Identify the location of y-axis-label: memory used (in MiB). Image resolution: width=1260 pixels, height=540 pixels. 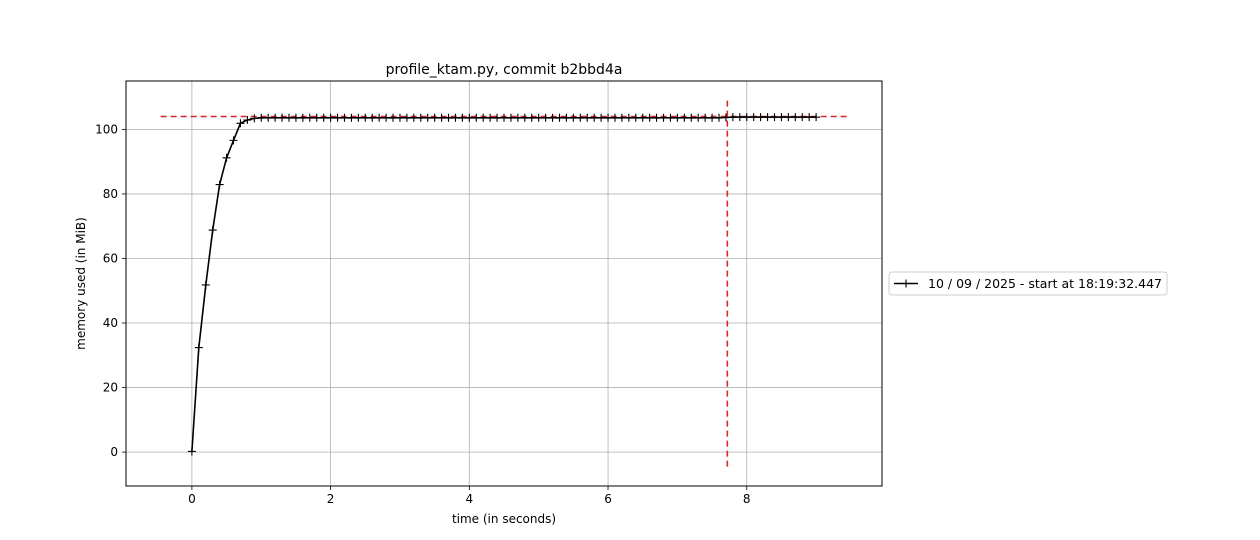
(81, 283).